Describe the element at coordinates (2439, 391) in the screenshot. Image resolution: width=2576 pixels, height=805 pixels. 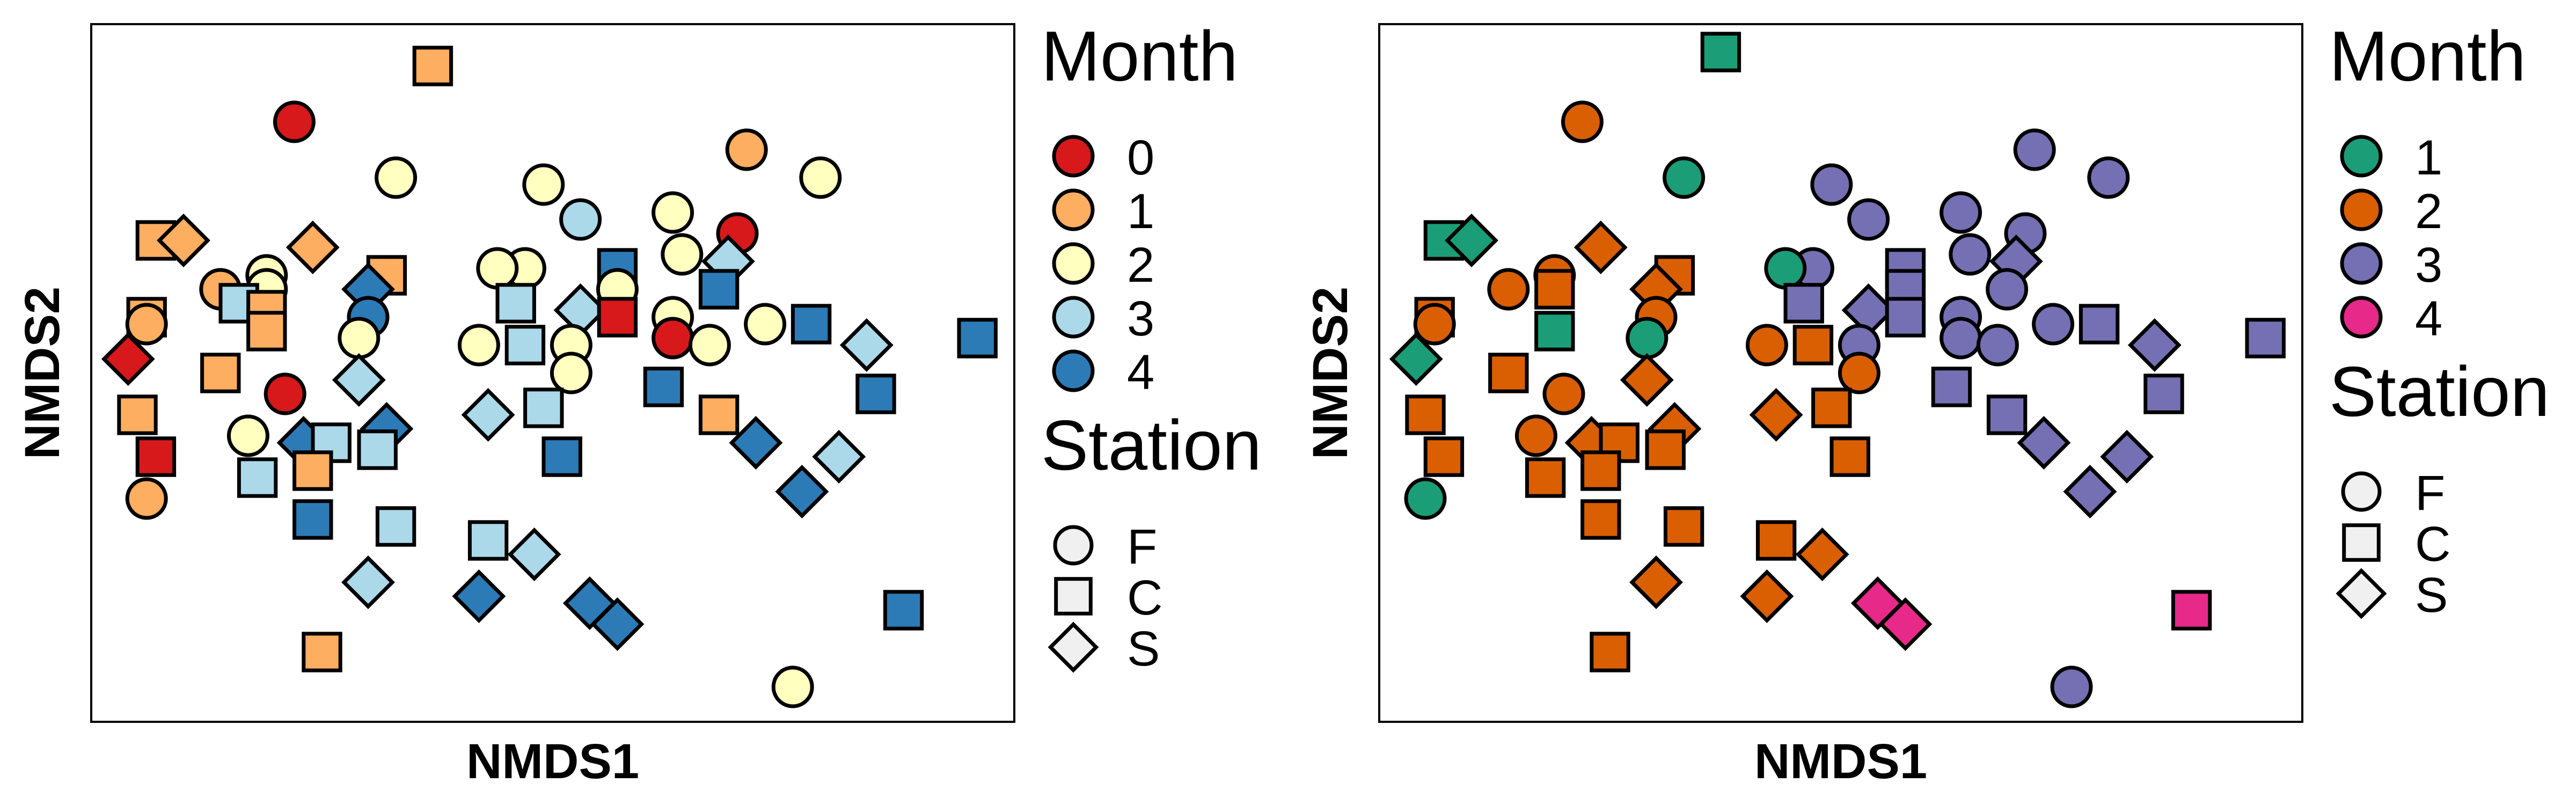
I see `legend-title-station: Station` at that location.